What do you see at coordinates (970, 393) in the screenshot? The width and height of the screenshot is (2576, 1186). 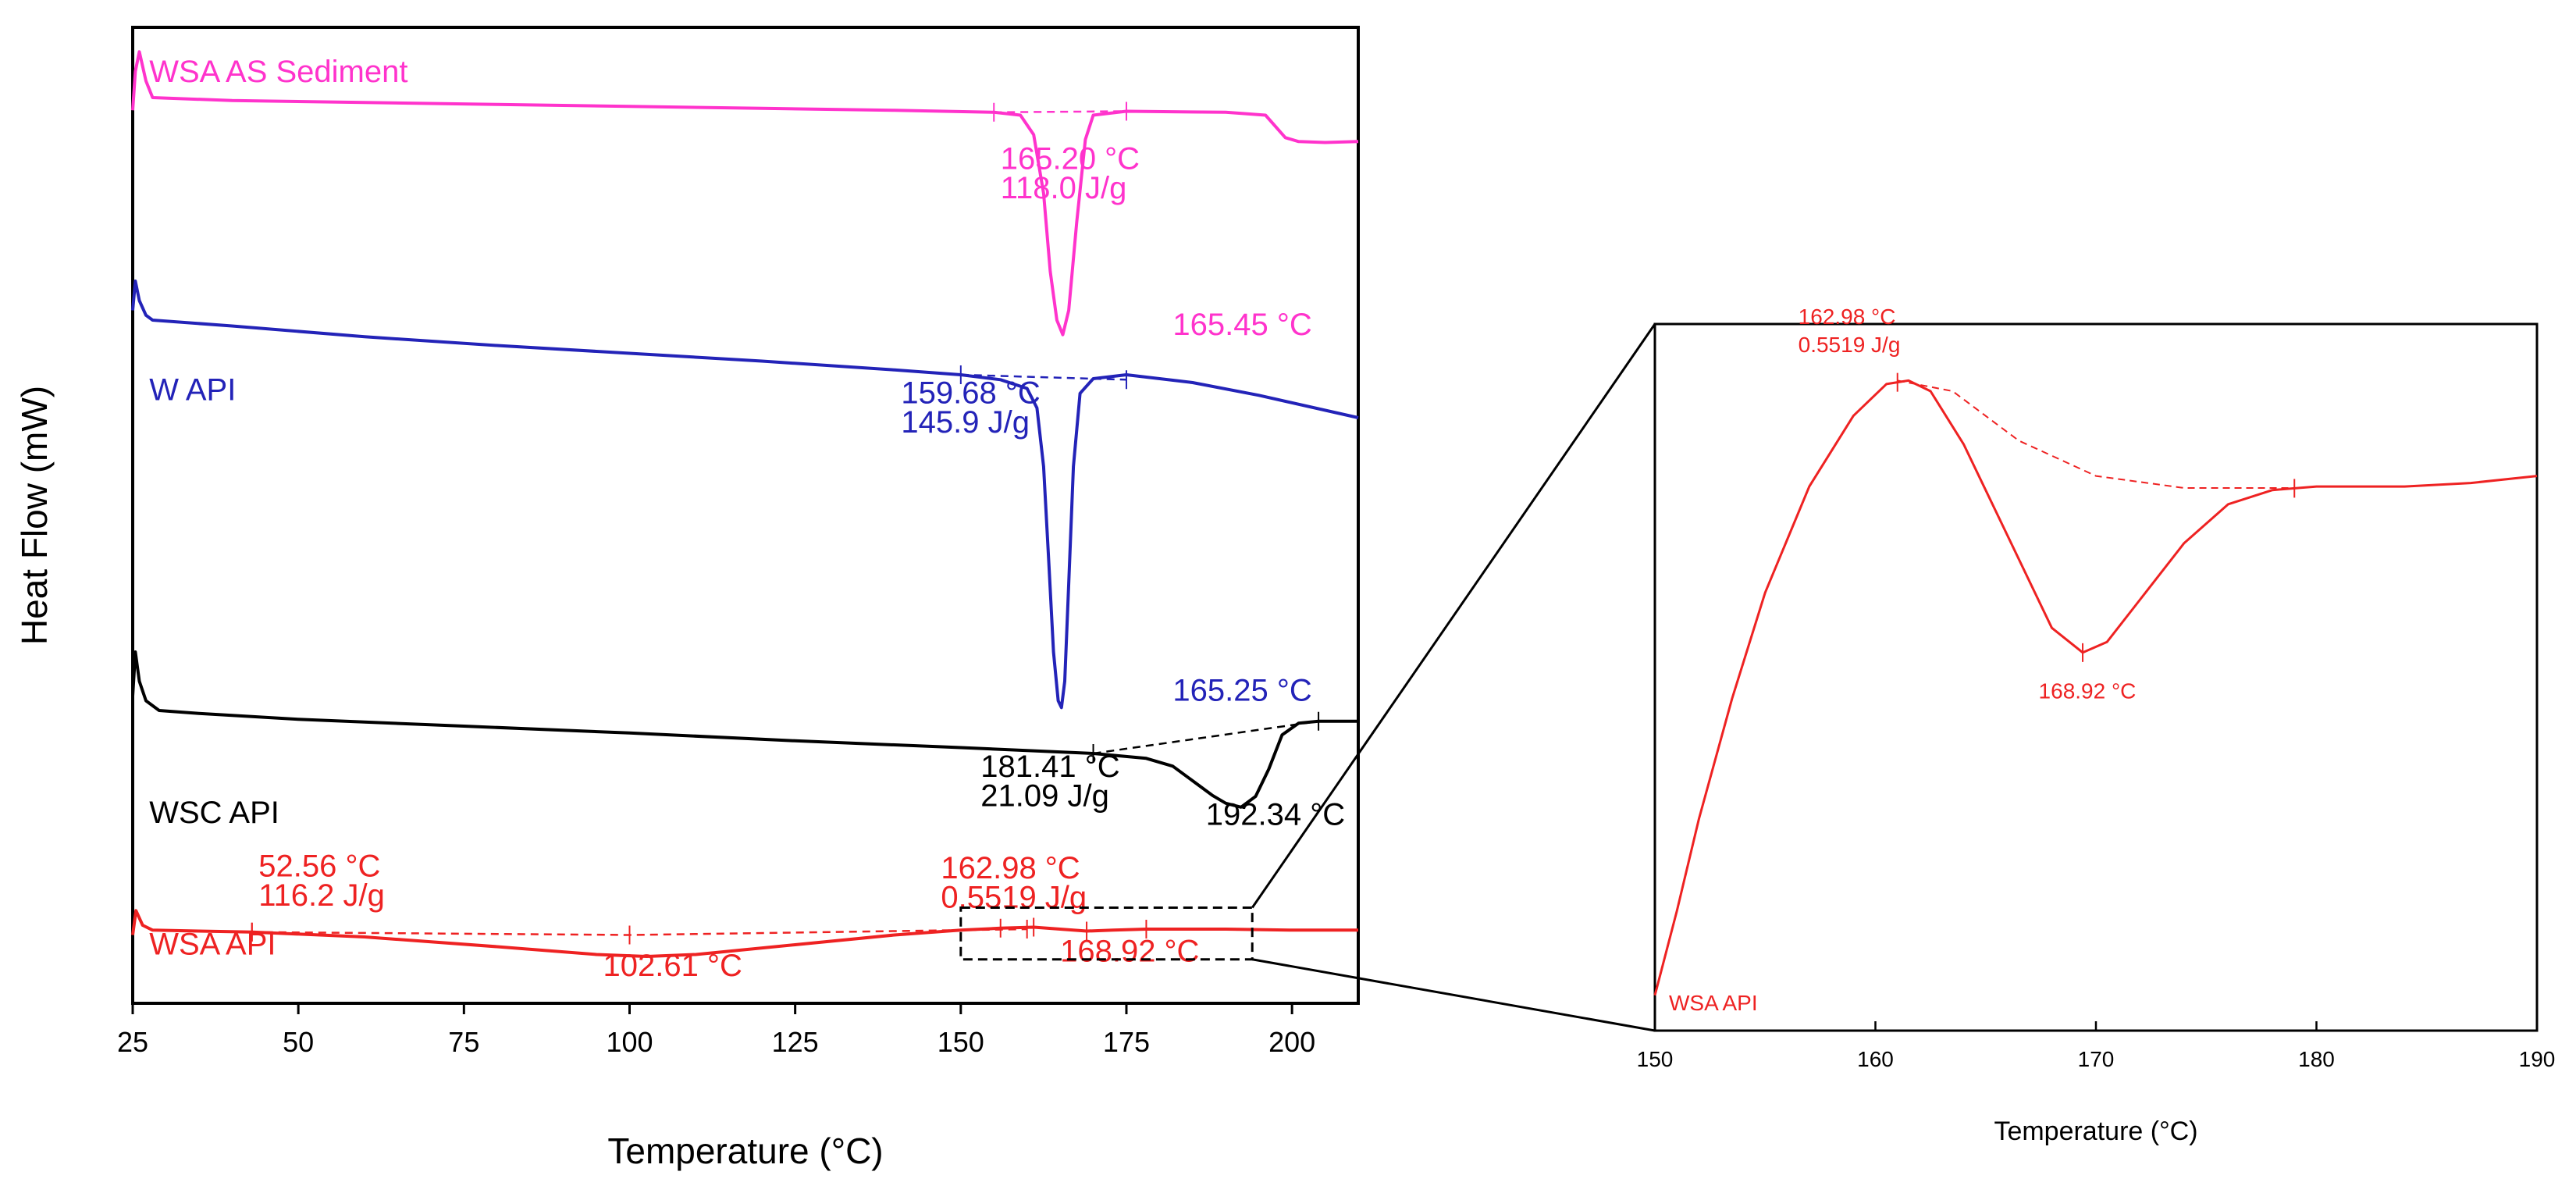 I see `annotation-w-api: 159.68 °C` at bounding box center [970, 393].